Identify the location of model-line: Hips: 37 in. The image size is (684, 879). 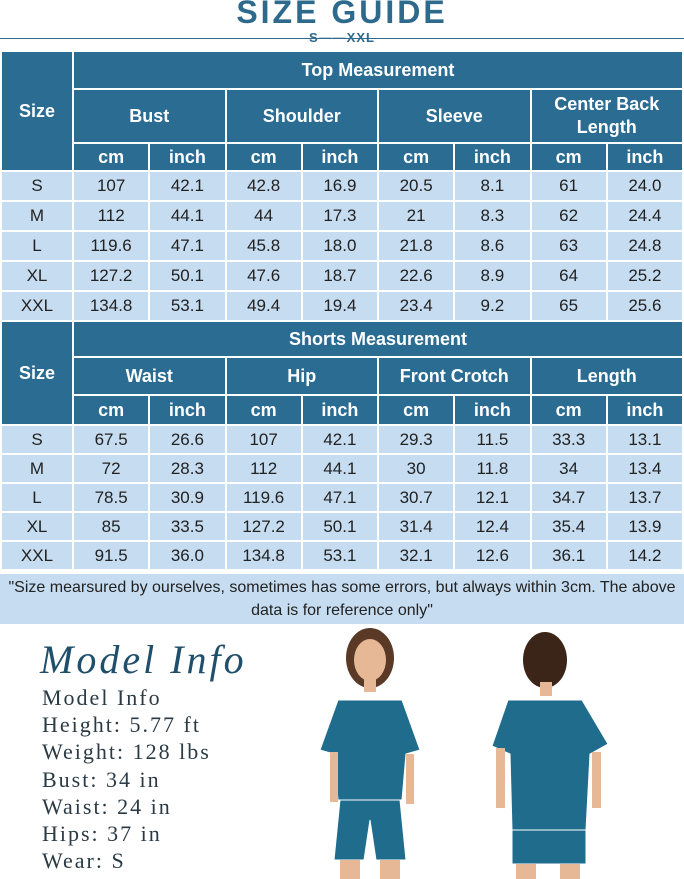
(102, 834).